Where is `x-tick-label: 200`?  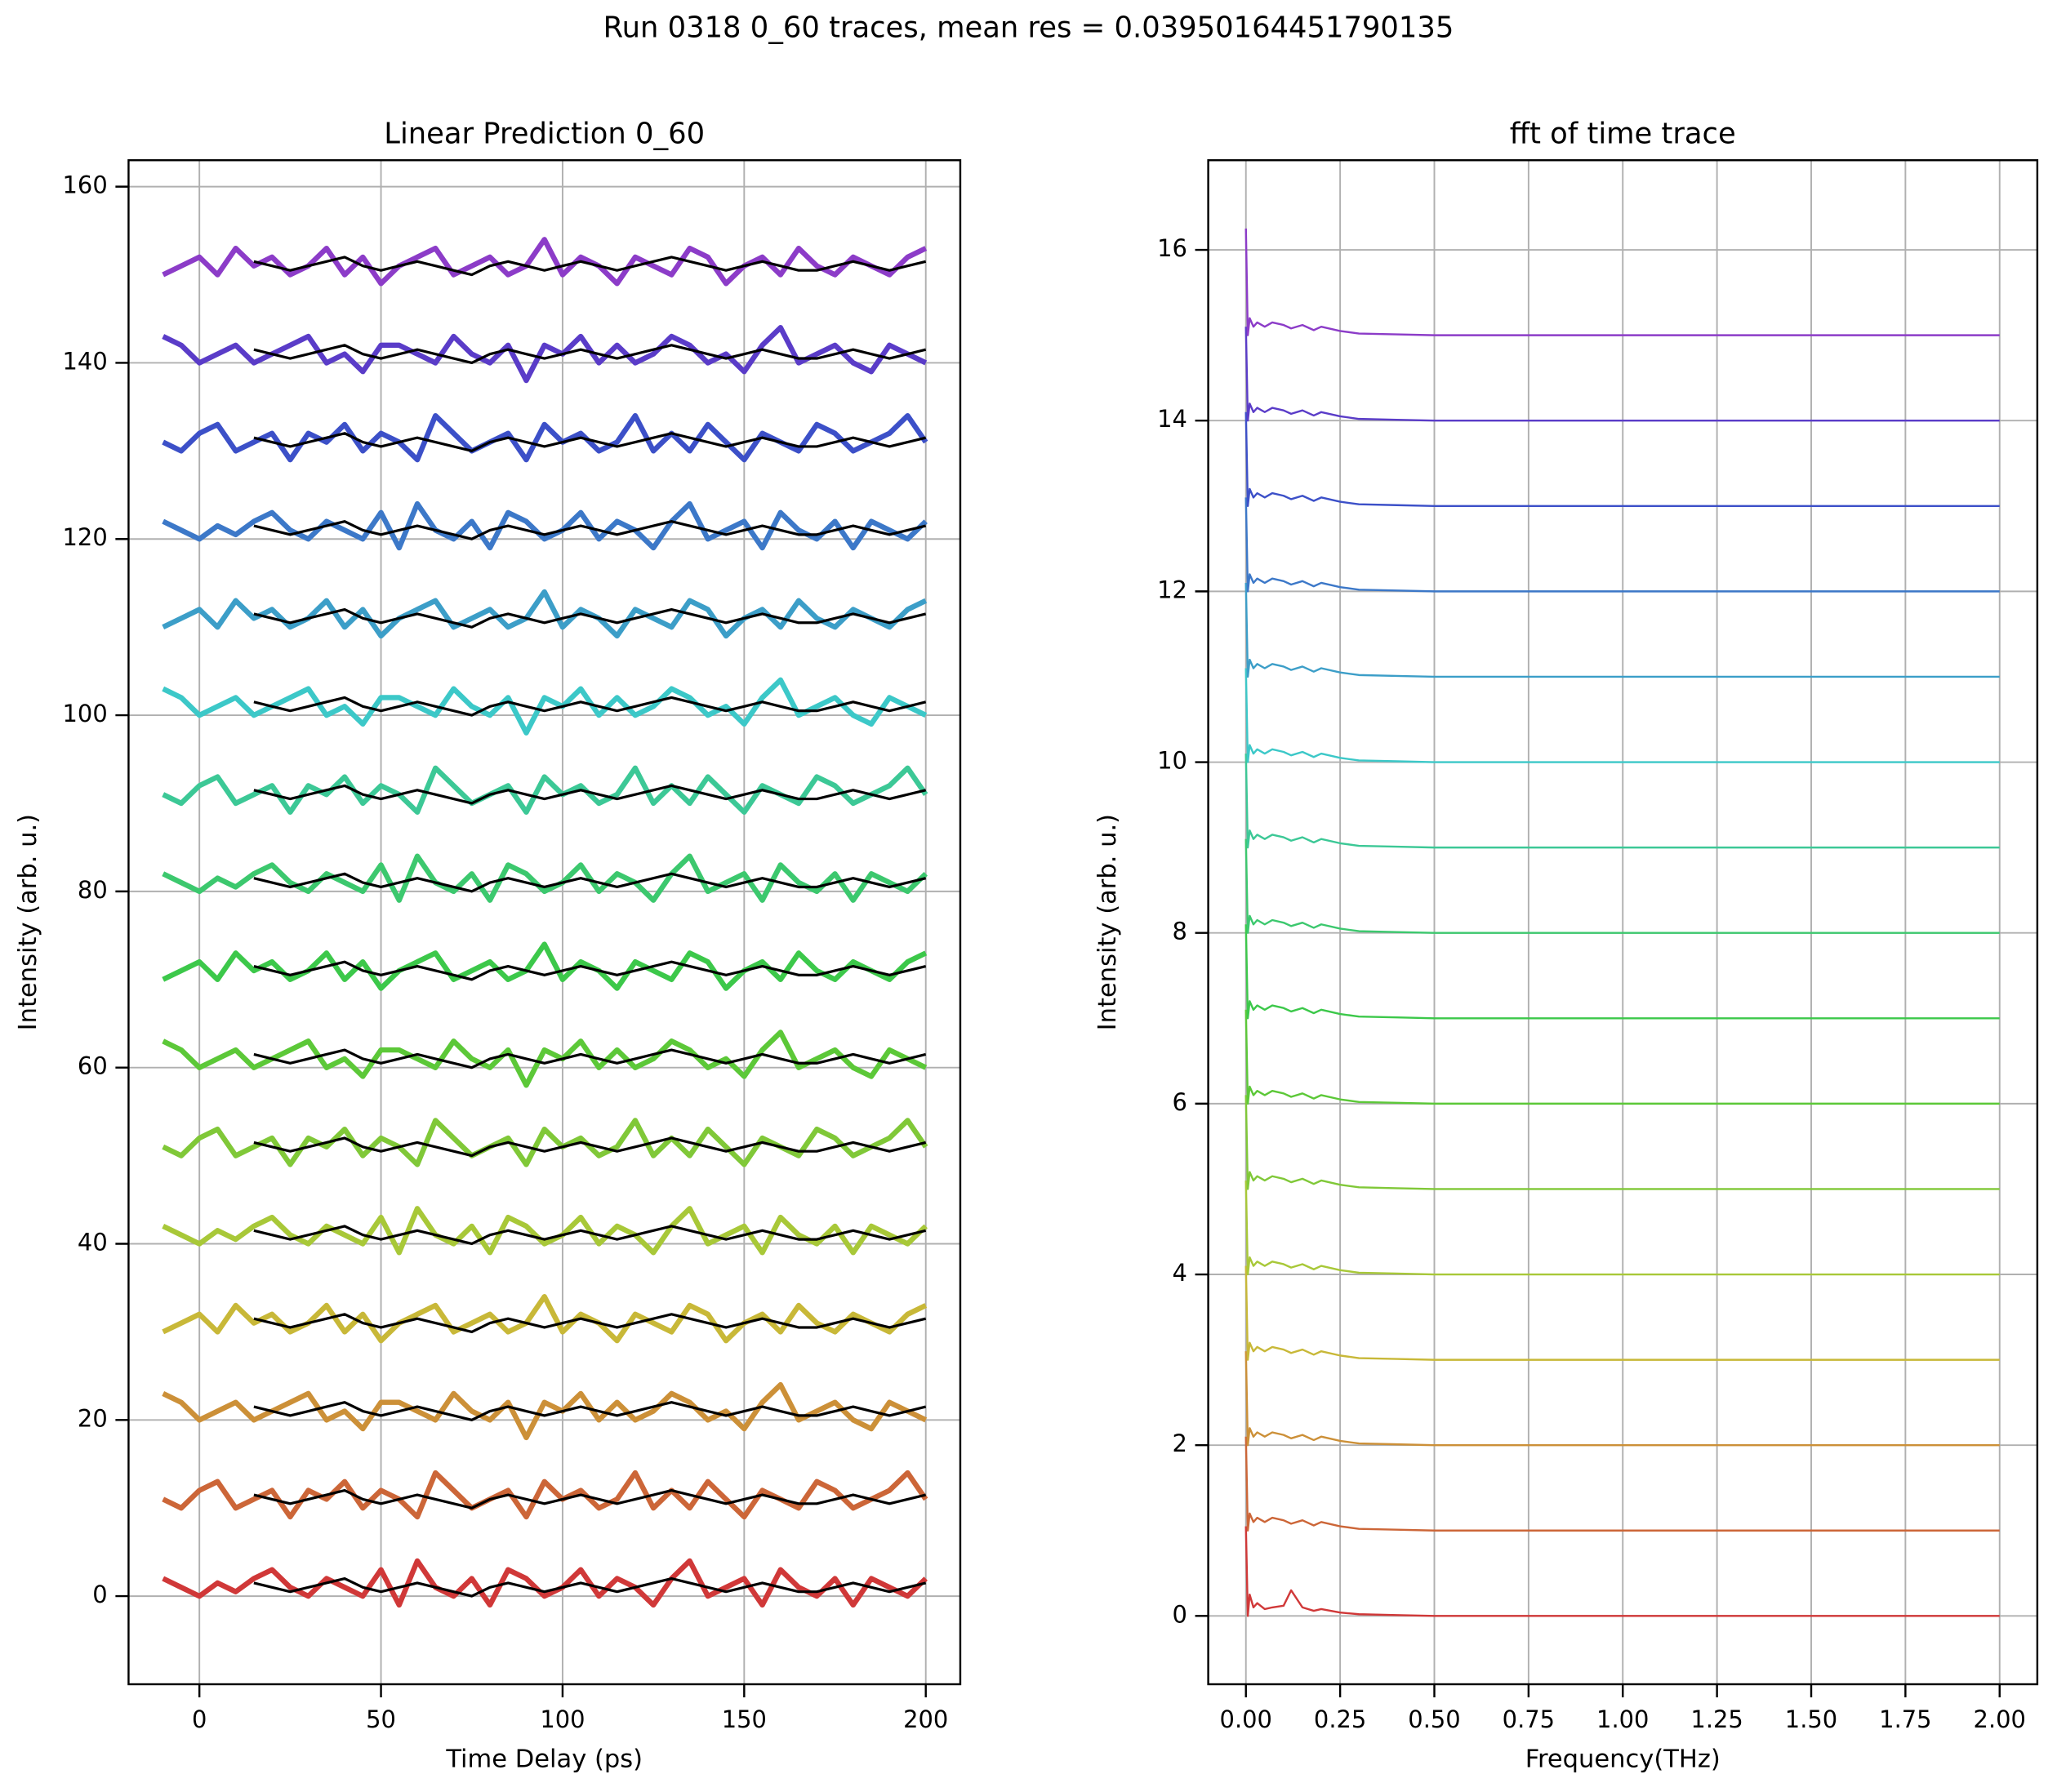
x-tick-label: 200 is located at coordinates (926, 1719).